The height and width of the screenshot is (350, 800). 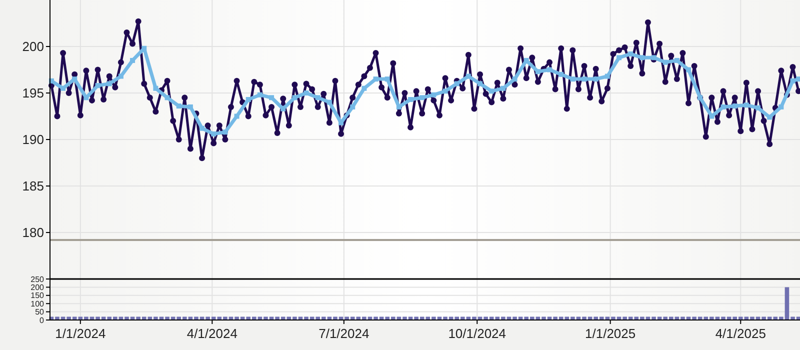 I want to click on y-tick-label: 180, so click(x=33, y=232).